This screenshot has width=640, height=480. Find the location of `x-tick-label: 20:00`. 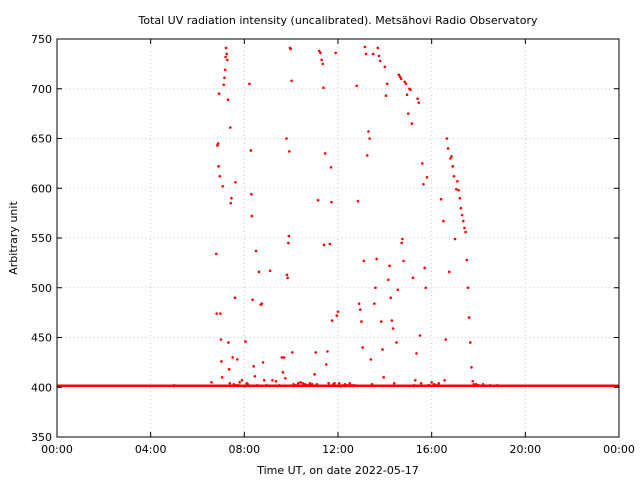

x-tick-label: 20:00 is located at coordinates (525, 449).